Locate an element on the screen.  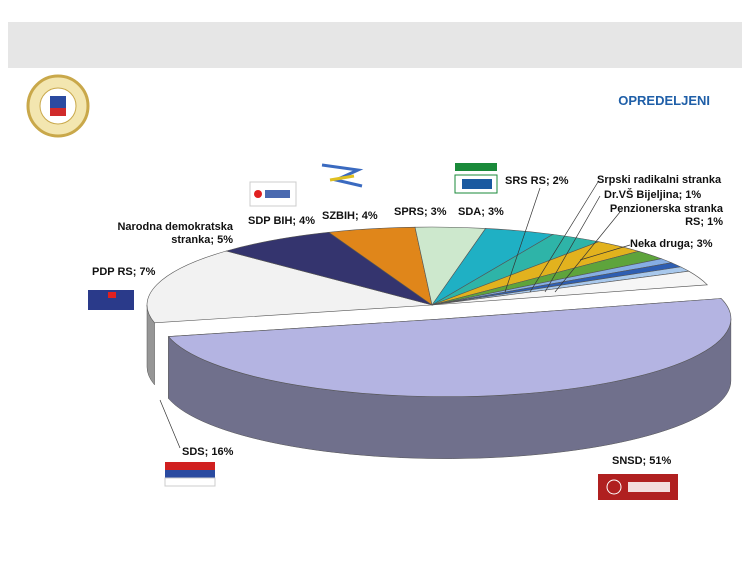
data-label: Penzionerska stranka RS; 1% is located at coordinates (666, 215).